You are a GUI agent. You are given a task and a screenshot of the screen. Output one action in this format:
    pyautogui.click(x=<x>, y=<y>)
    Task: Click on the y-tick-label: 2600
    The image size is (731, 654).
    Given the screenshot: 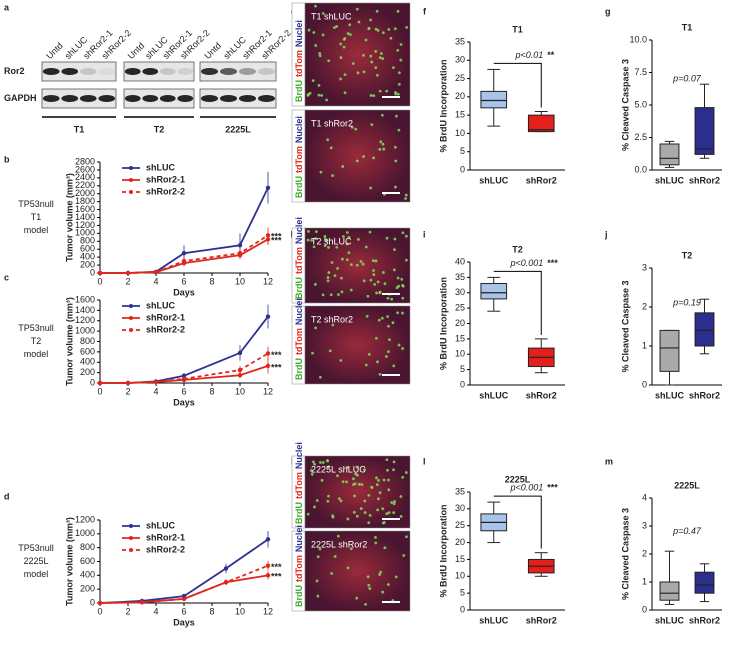 What is the action you would take?
    pyautogui.click(x=85, y=169)
    